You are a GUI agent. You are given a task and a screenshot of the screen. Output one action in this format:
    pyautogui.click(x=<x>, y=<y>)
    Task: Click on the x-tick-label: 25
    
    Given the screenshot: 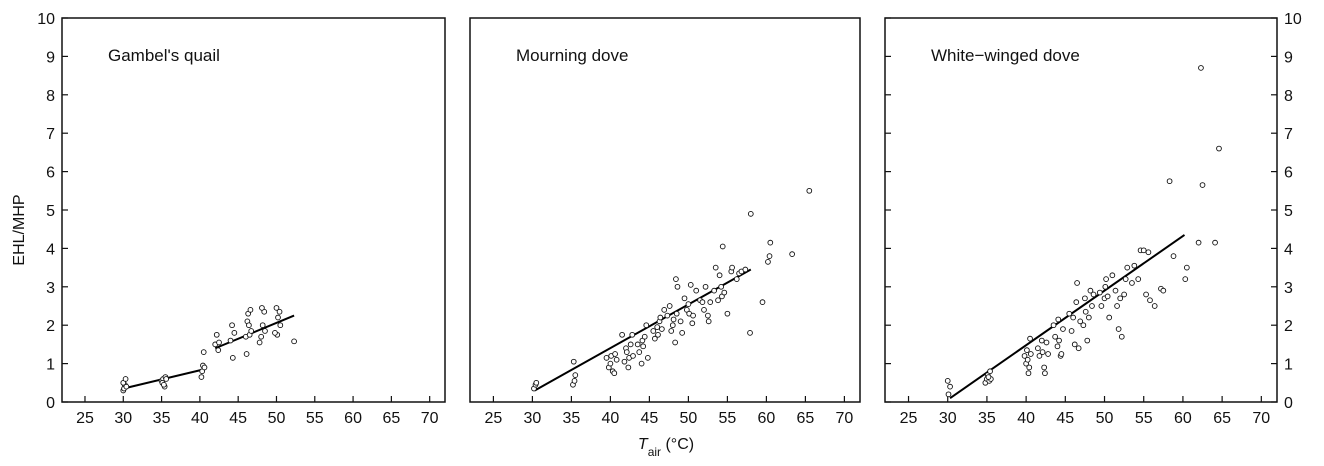 What is the action you would take?
    pyautogui.click(x=494, y=418)
    